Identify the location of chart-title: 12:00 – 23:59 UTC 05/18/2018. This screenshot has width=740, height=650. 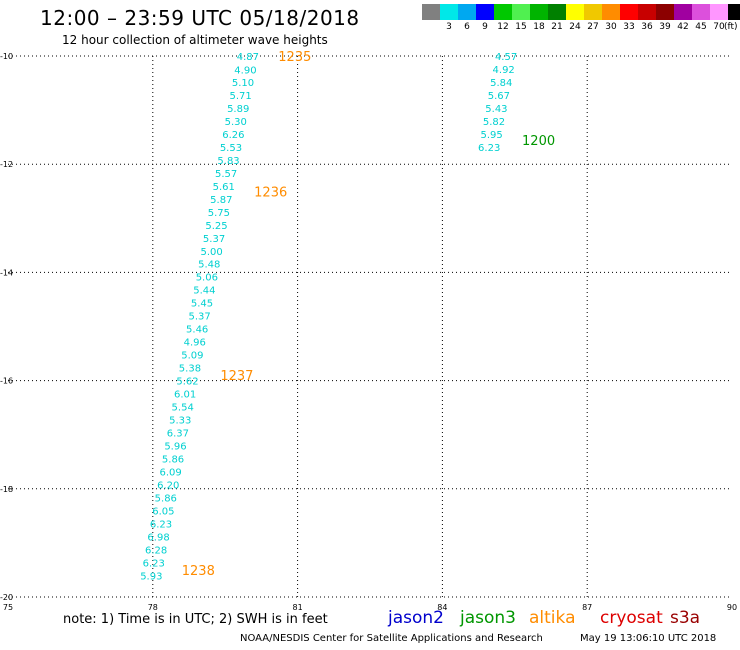
(200, 18).